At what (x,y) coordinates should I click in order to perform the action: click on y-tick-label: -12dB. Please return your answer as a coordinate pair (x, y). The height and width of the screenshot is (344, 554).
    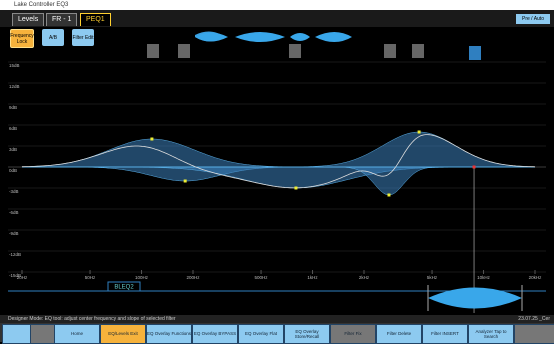
    Looking at the image, I should click on (15, 254).